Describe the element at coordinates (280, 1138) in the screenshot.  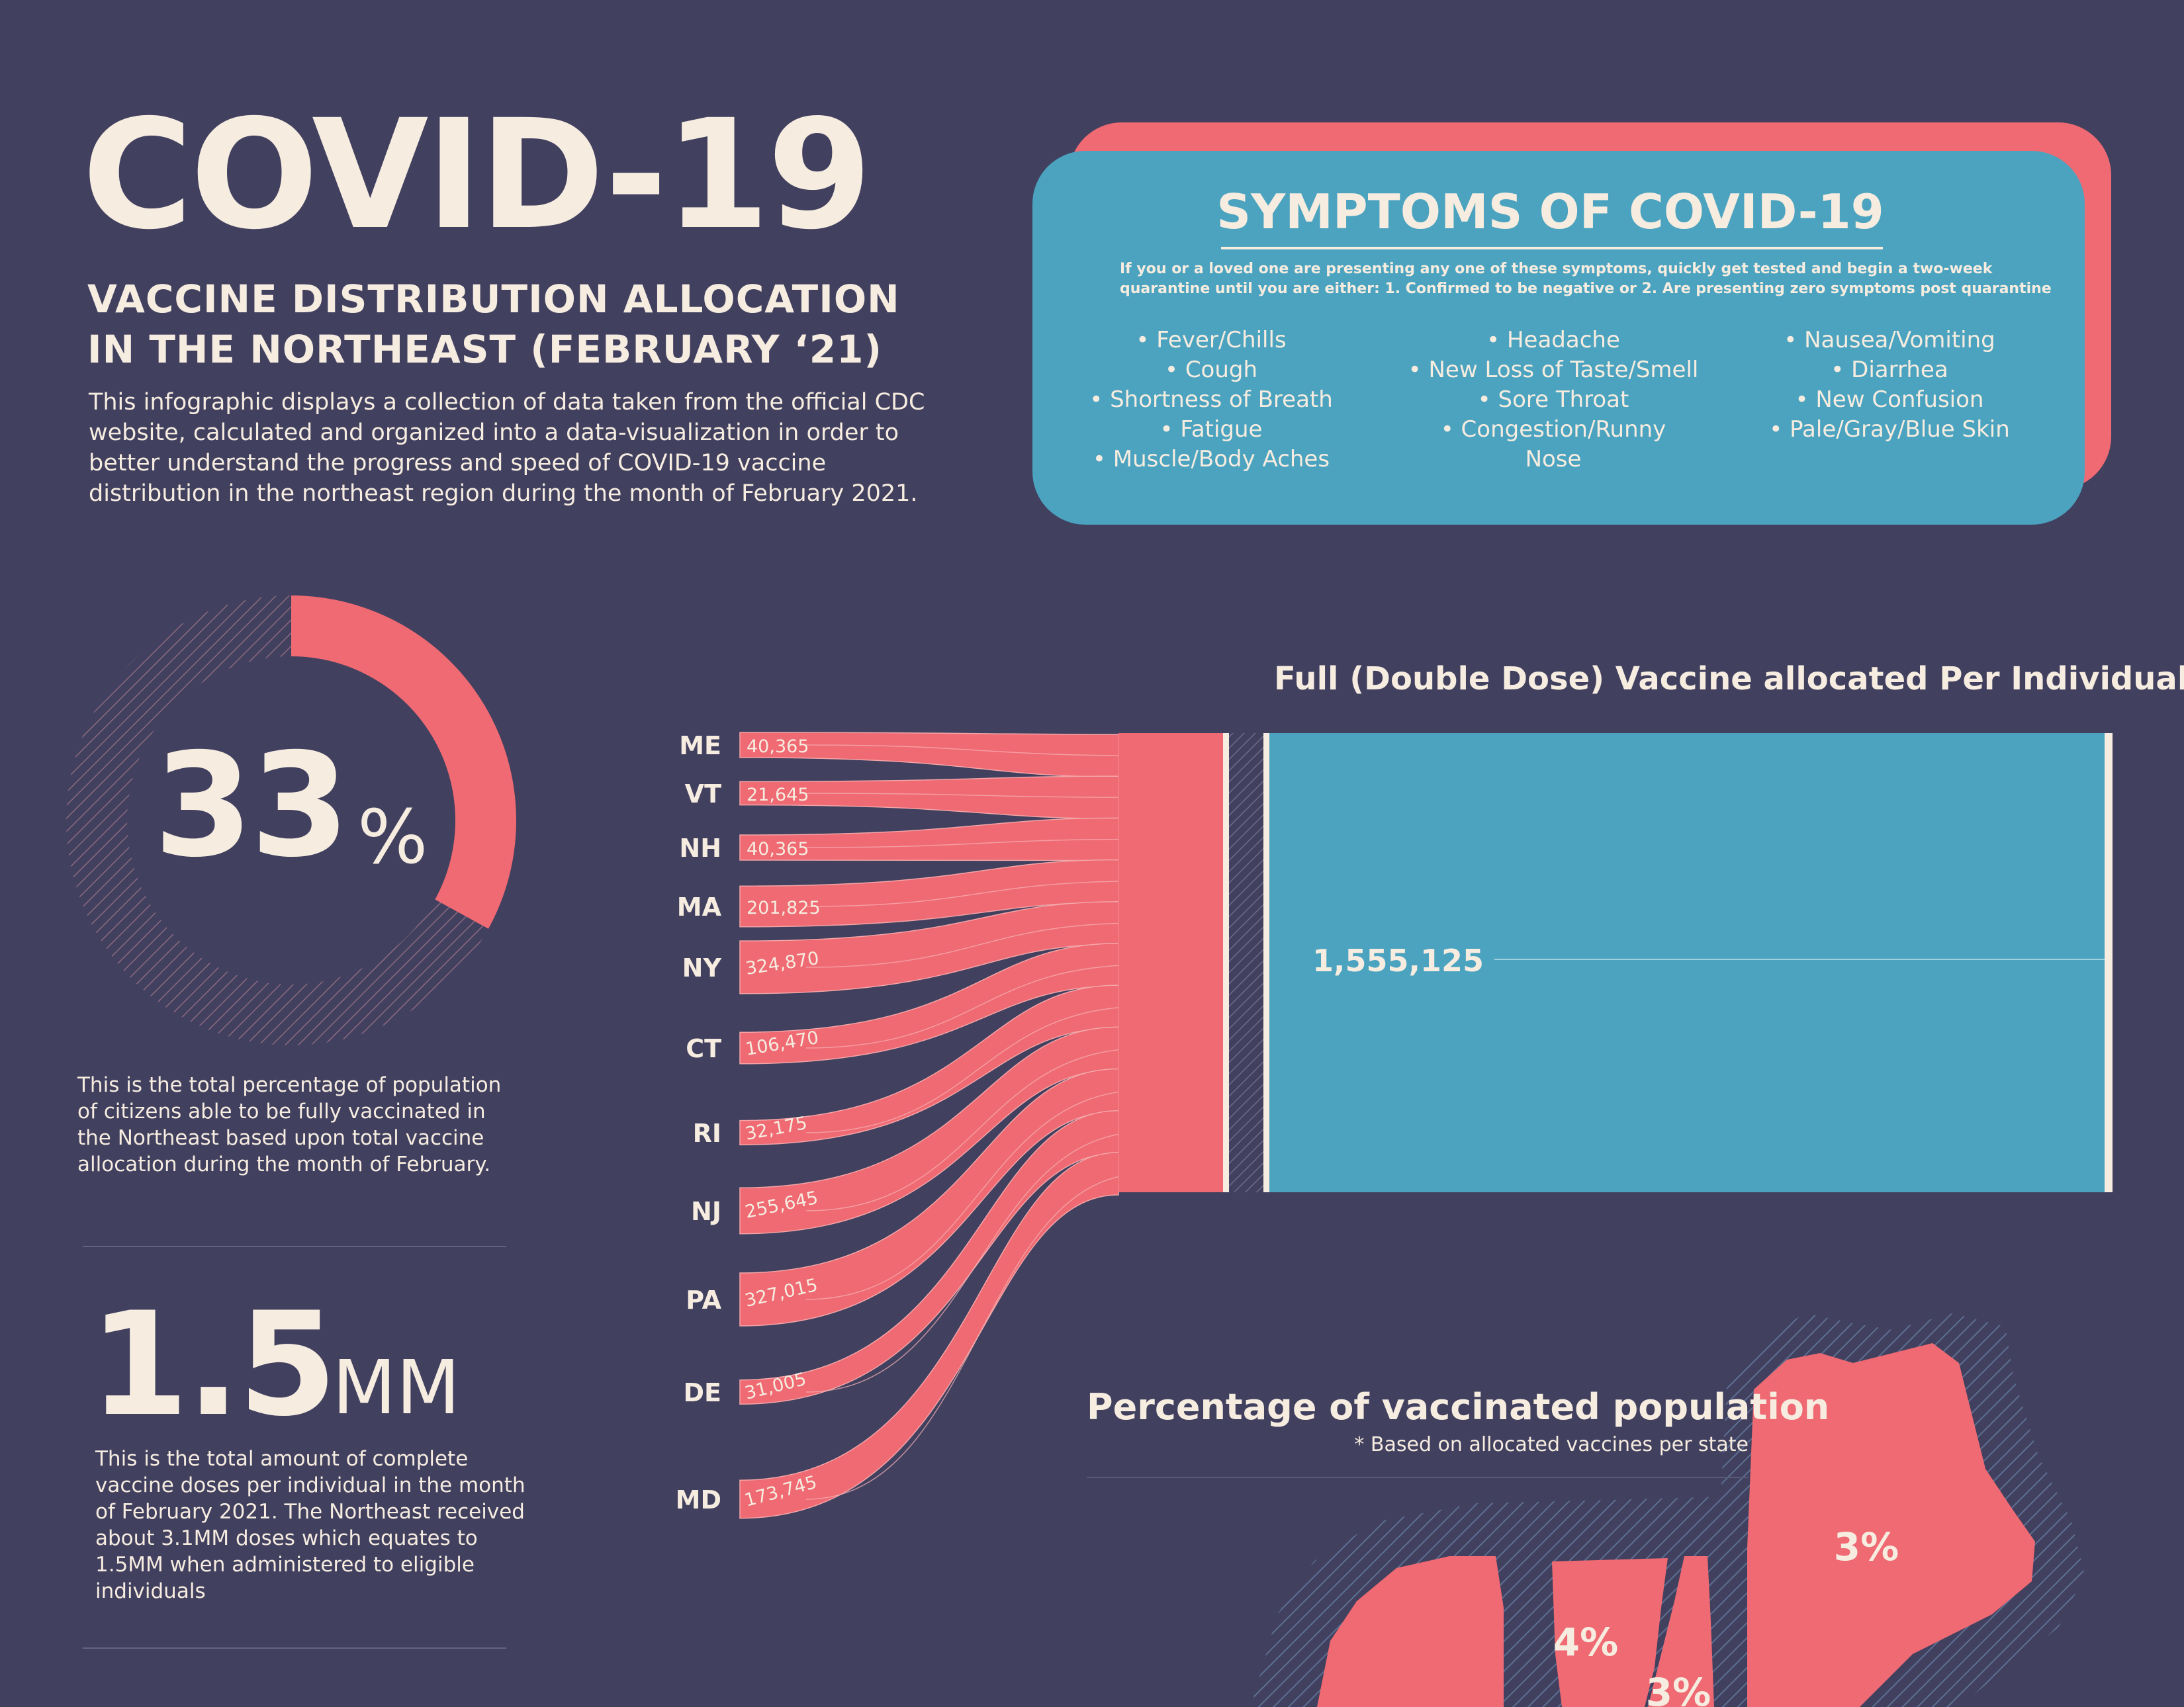
I see `percent-caption-line: the Northeast based upon total vaccine` at that location.